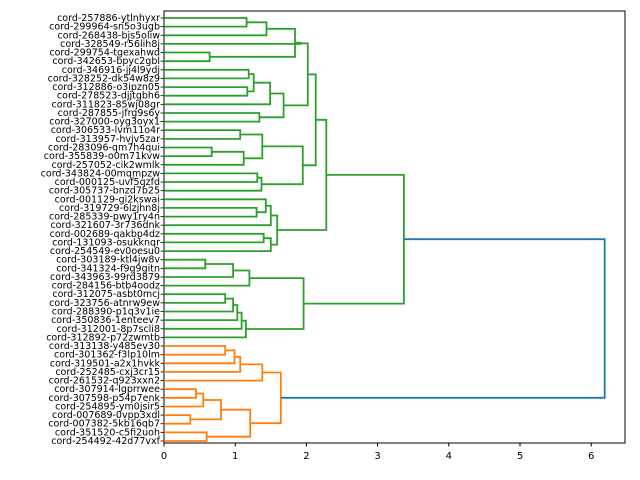 The width and height of the screenshot is (640, 480). What do you see at coordinates (106, 61) in the screenshot?
I see `leaf-label: cord-342653-bpyc2gbl` at bounding box center [106, 61].